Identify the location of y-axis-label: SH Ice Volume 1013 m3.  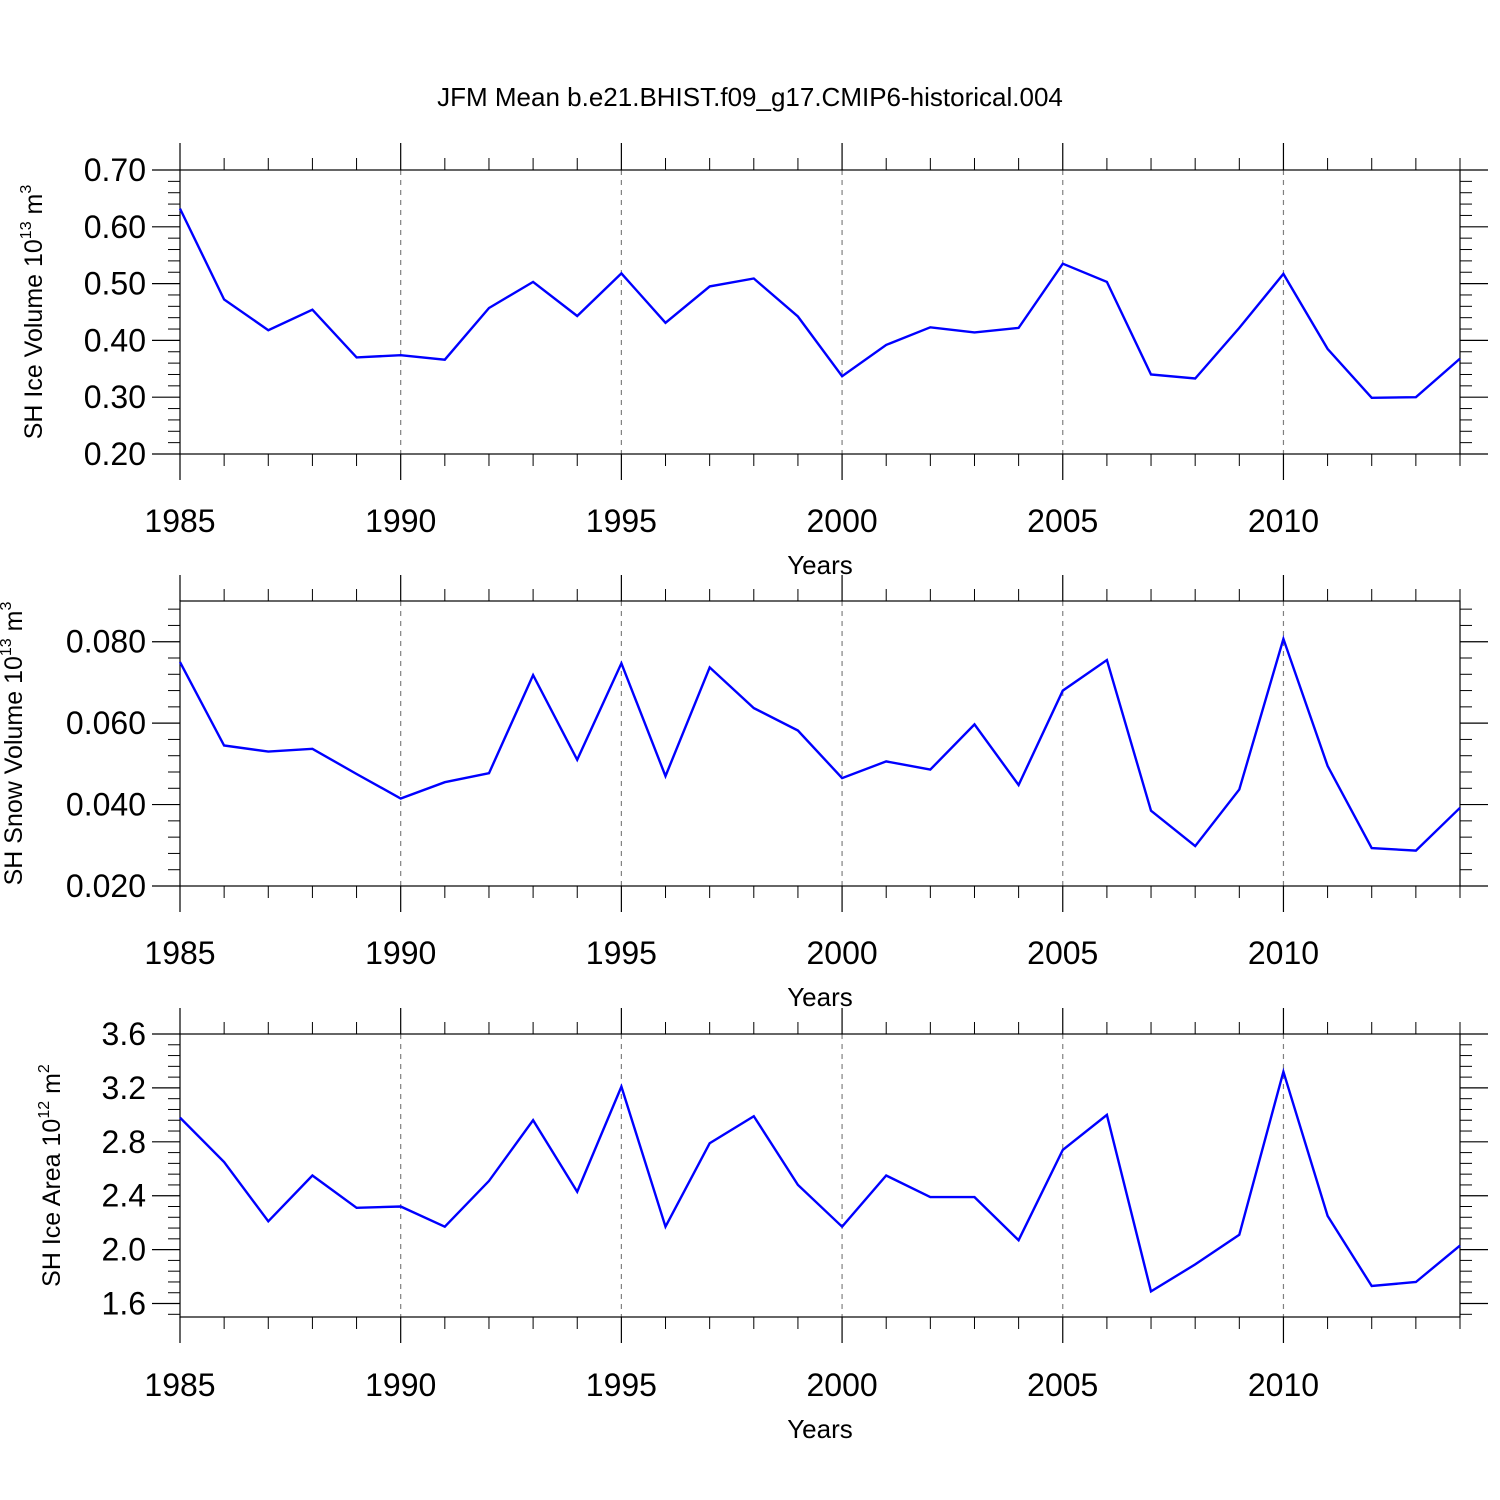
(33, 312).